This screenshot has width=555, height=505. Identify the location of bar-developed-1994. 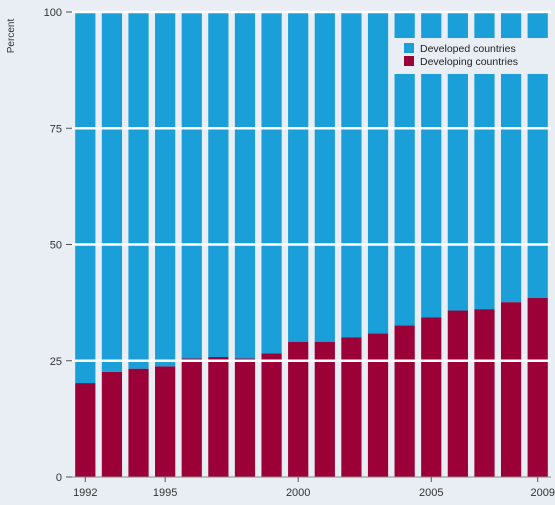
(138, 190).